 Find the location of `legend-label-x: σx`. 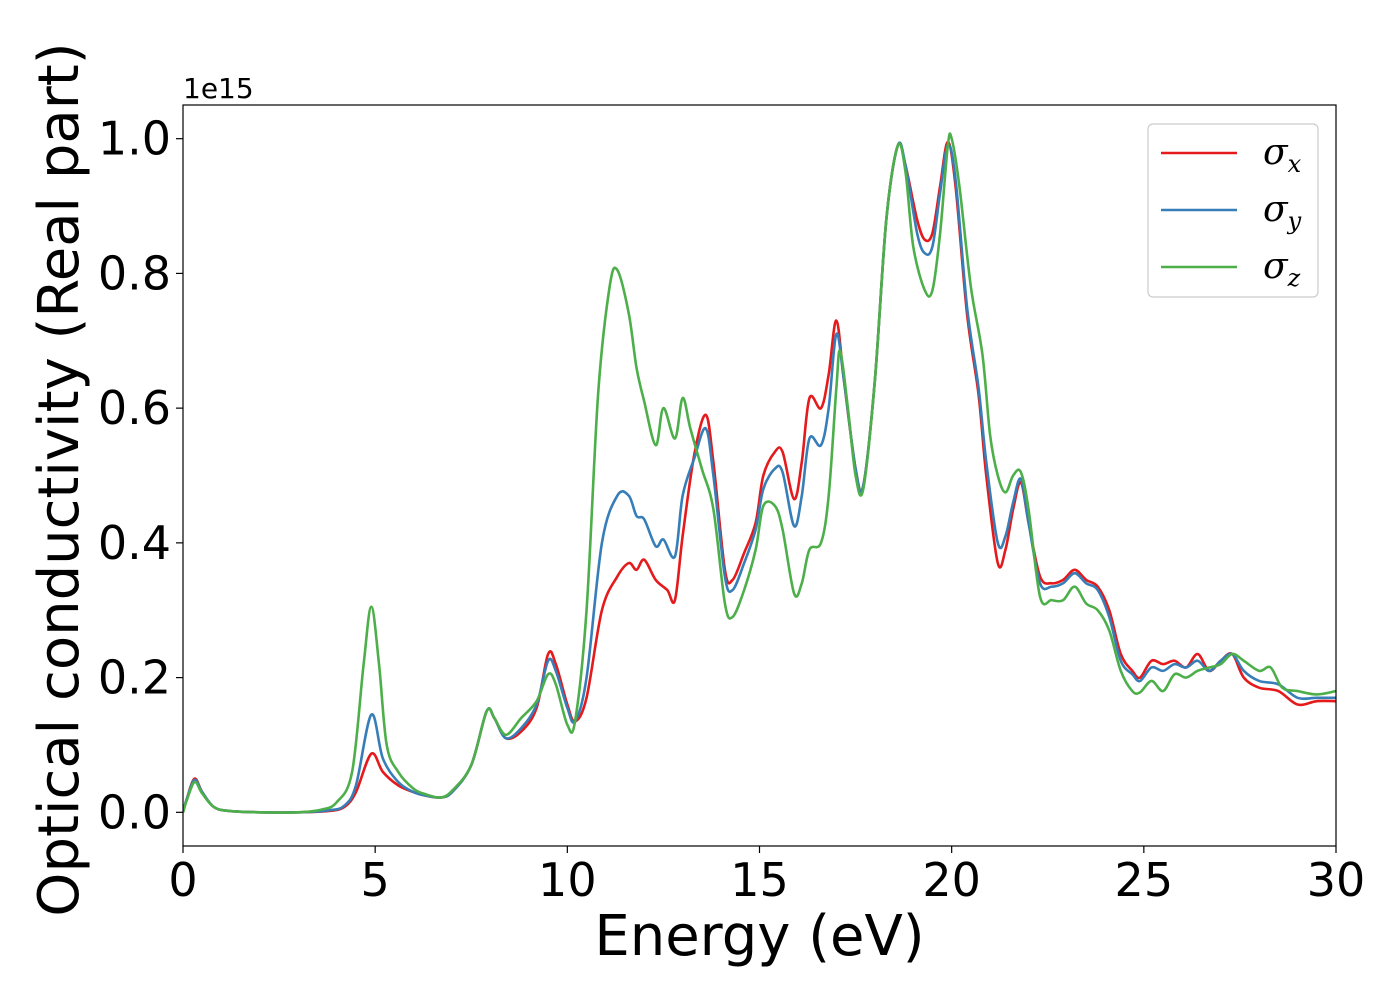

legend-label-x: σx is located at coordinates (1282, 155).